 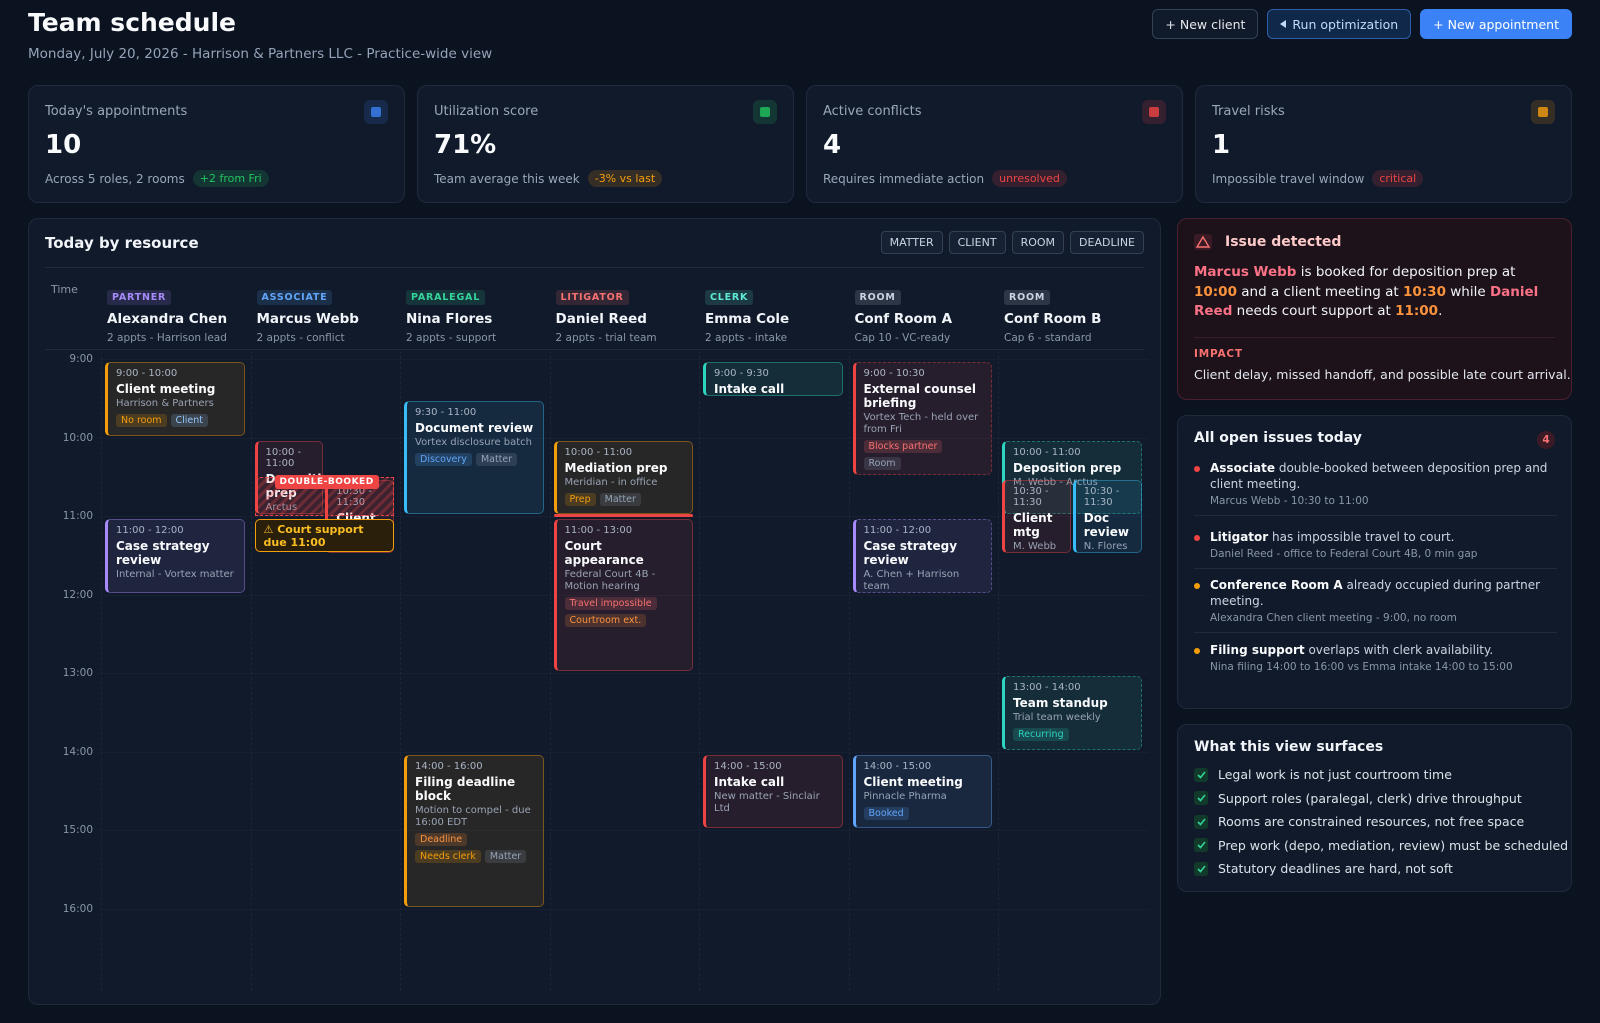 I want to click on event-subtitle: Arctus, so click(x=290, y=508).